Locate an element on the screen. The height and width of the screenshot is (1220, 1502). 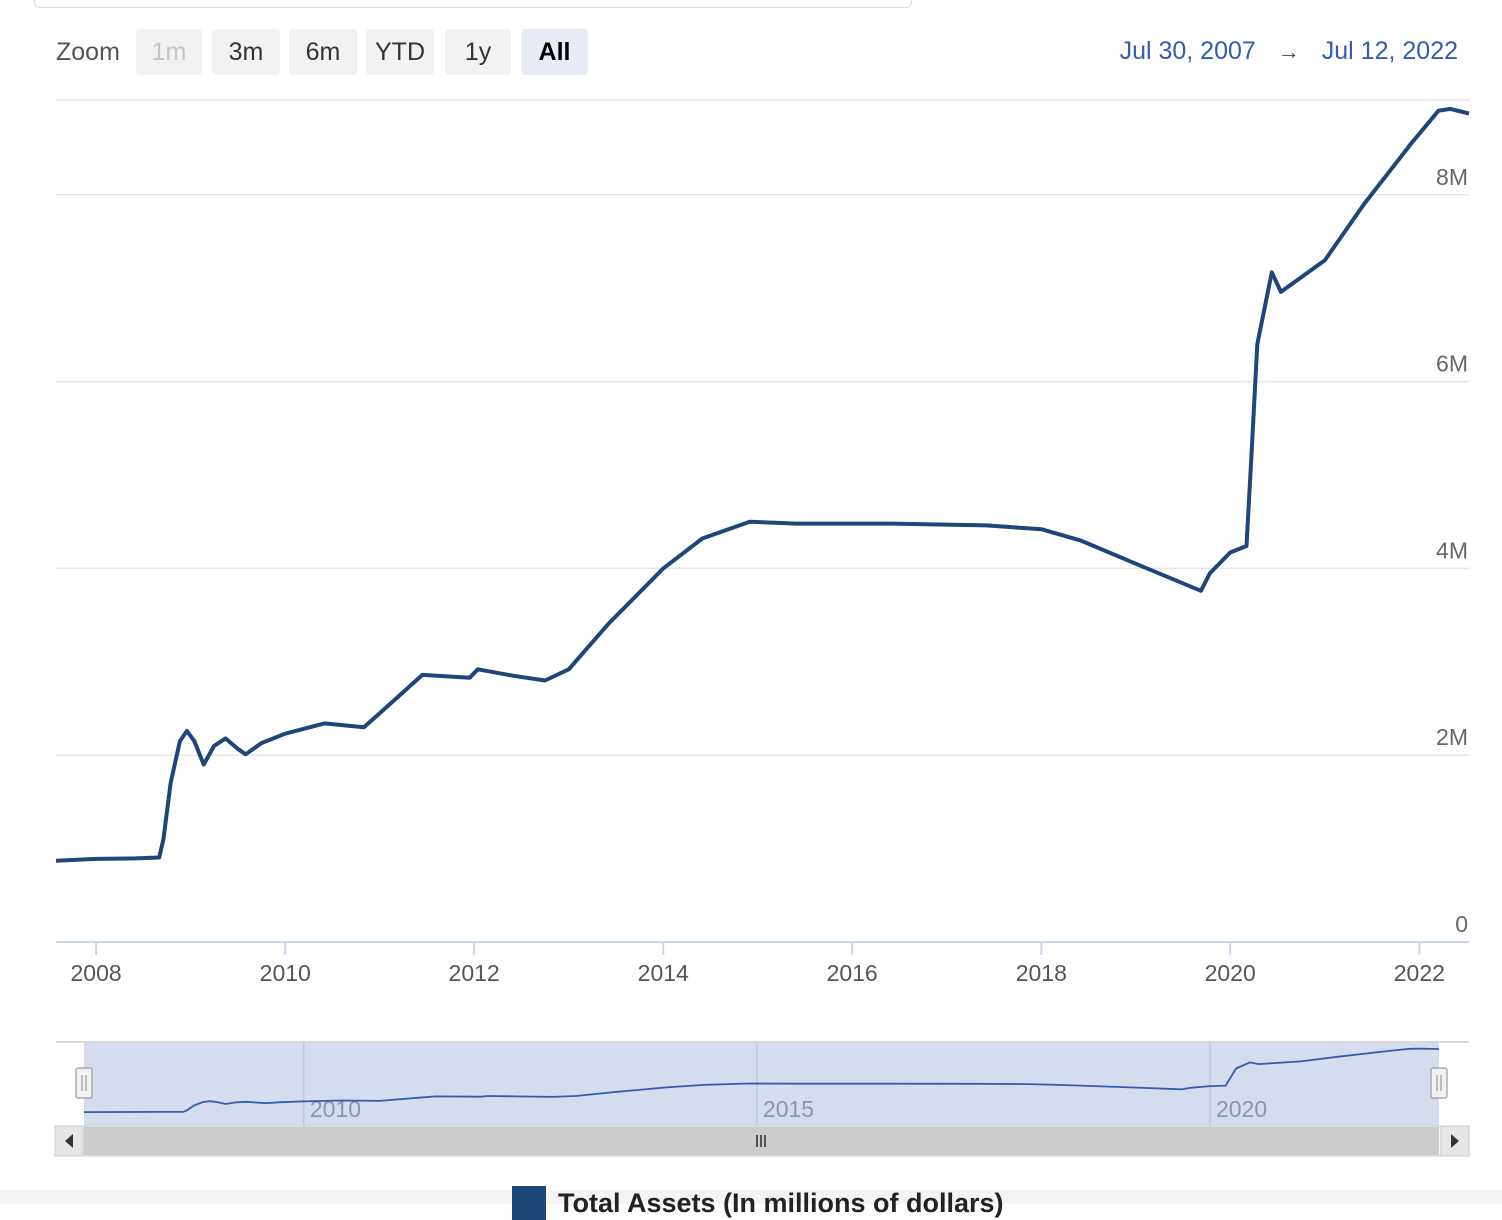
scrollbar-thumb-grip is located at coordinates (761, 1141).